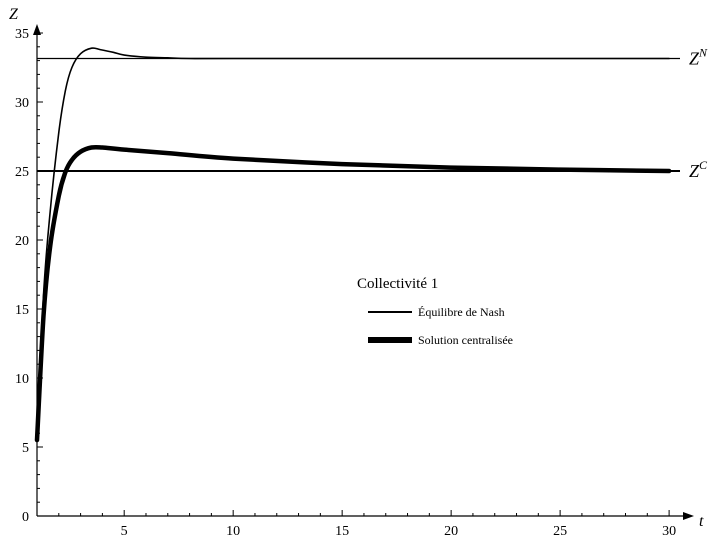 This screenshot has width=717, height=551. What do you see at coordinates (451, 531) in the screenshot?
I see `x-tick-label: 20` at bounding box center [451, 531].